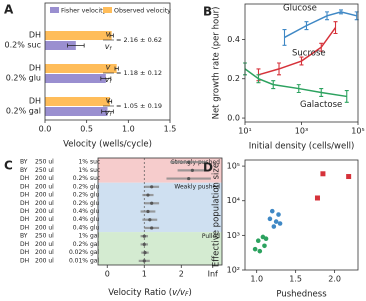 The height and width of the screenshot is (301, 366). What do you see at coordinates (22, 45) in the screenshot?
I see `category-label: 0.2% suc` at bounding box center [22, 45].